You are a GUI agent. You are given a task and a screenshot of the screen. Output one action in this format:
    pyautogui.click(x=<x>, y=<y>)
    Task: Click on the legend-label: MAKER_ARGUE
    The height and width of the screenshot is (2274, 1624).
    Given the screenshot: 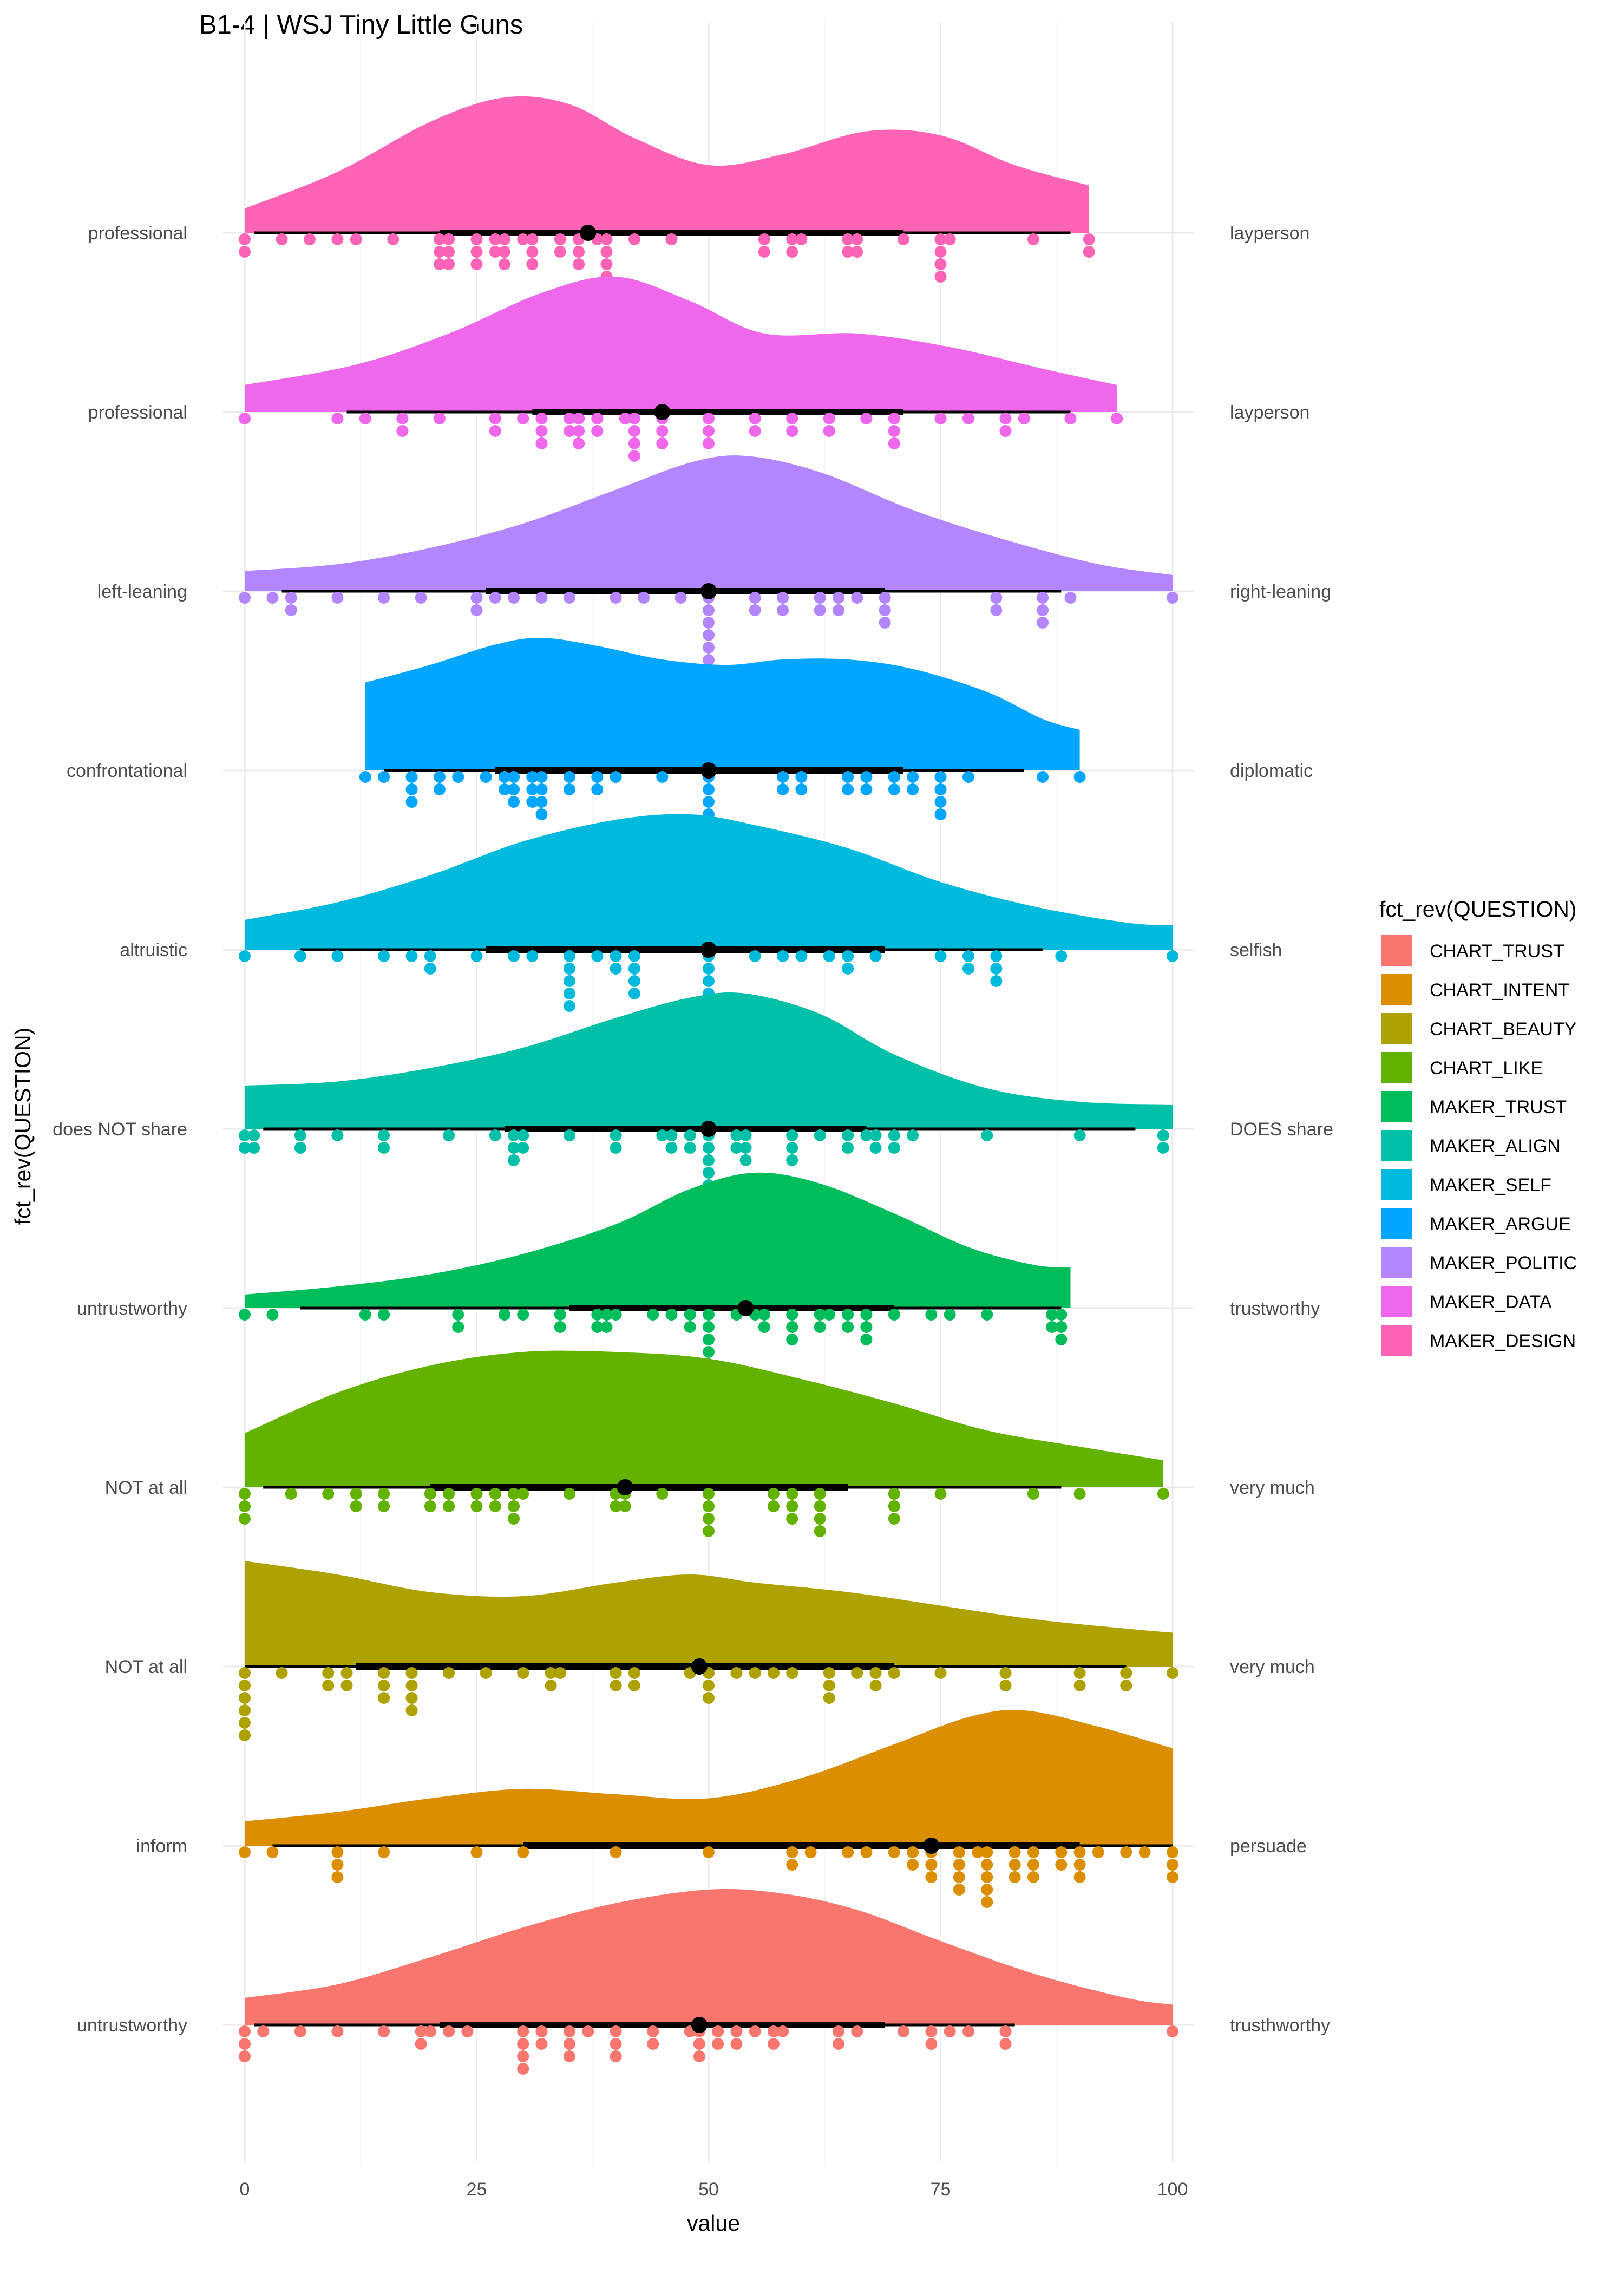 What is the action you would take?
    pyautogui.click(x=1500, y=1224)
    